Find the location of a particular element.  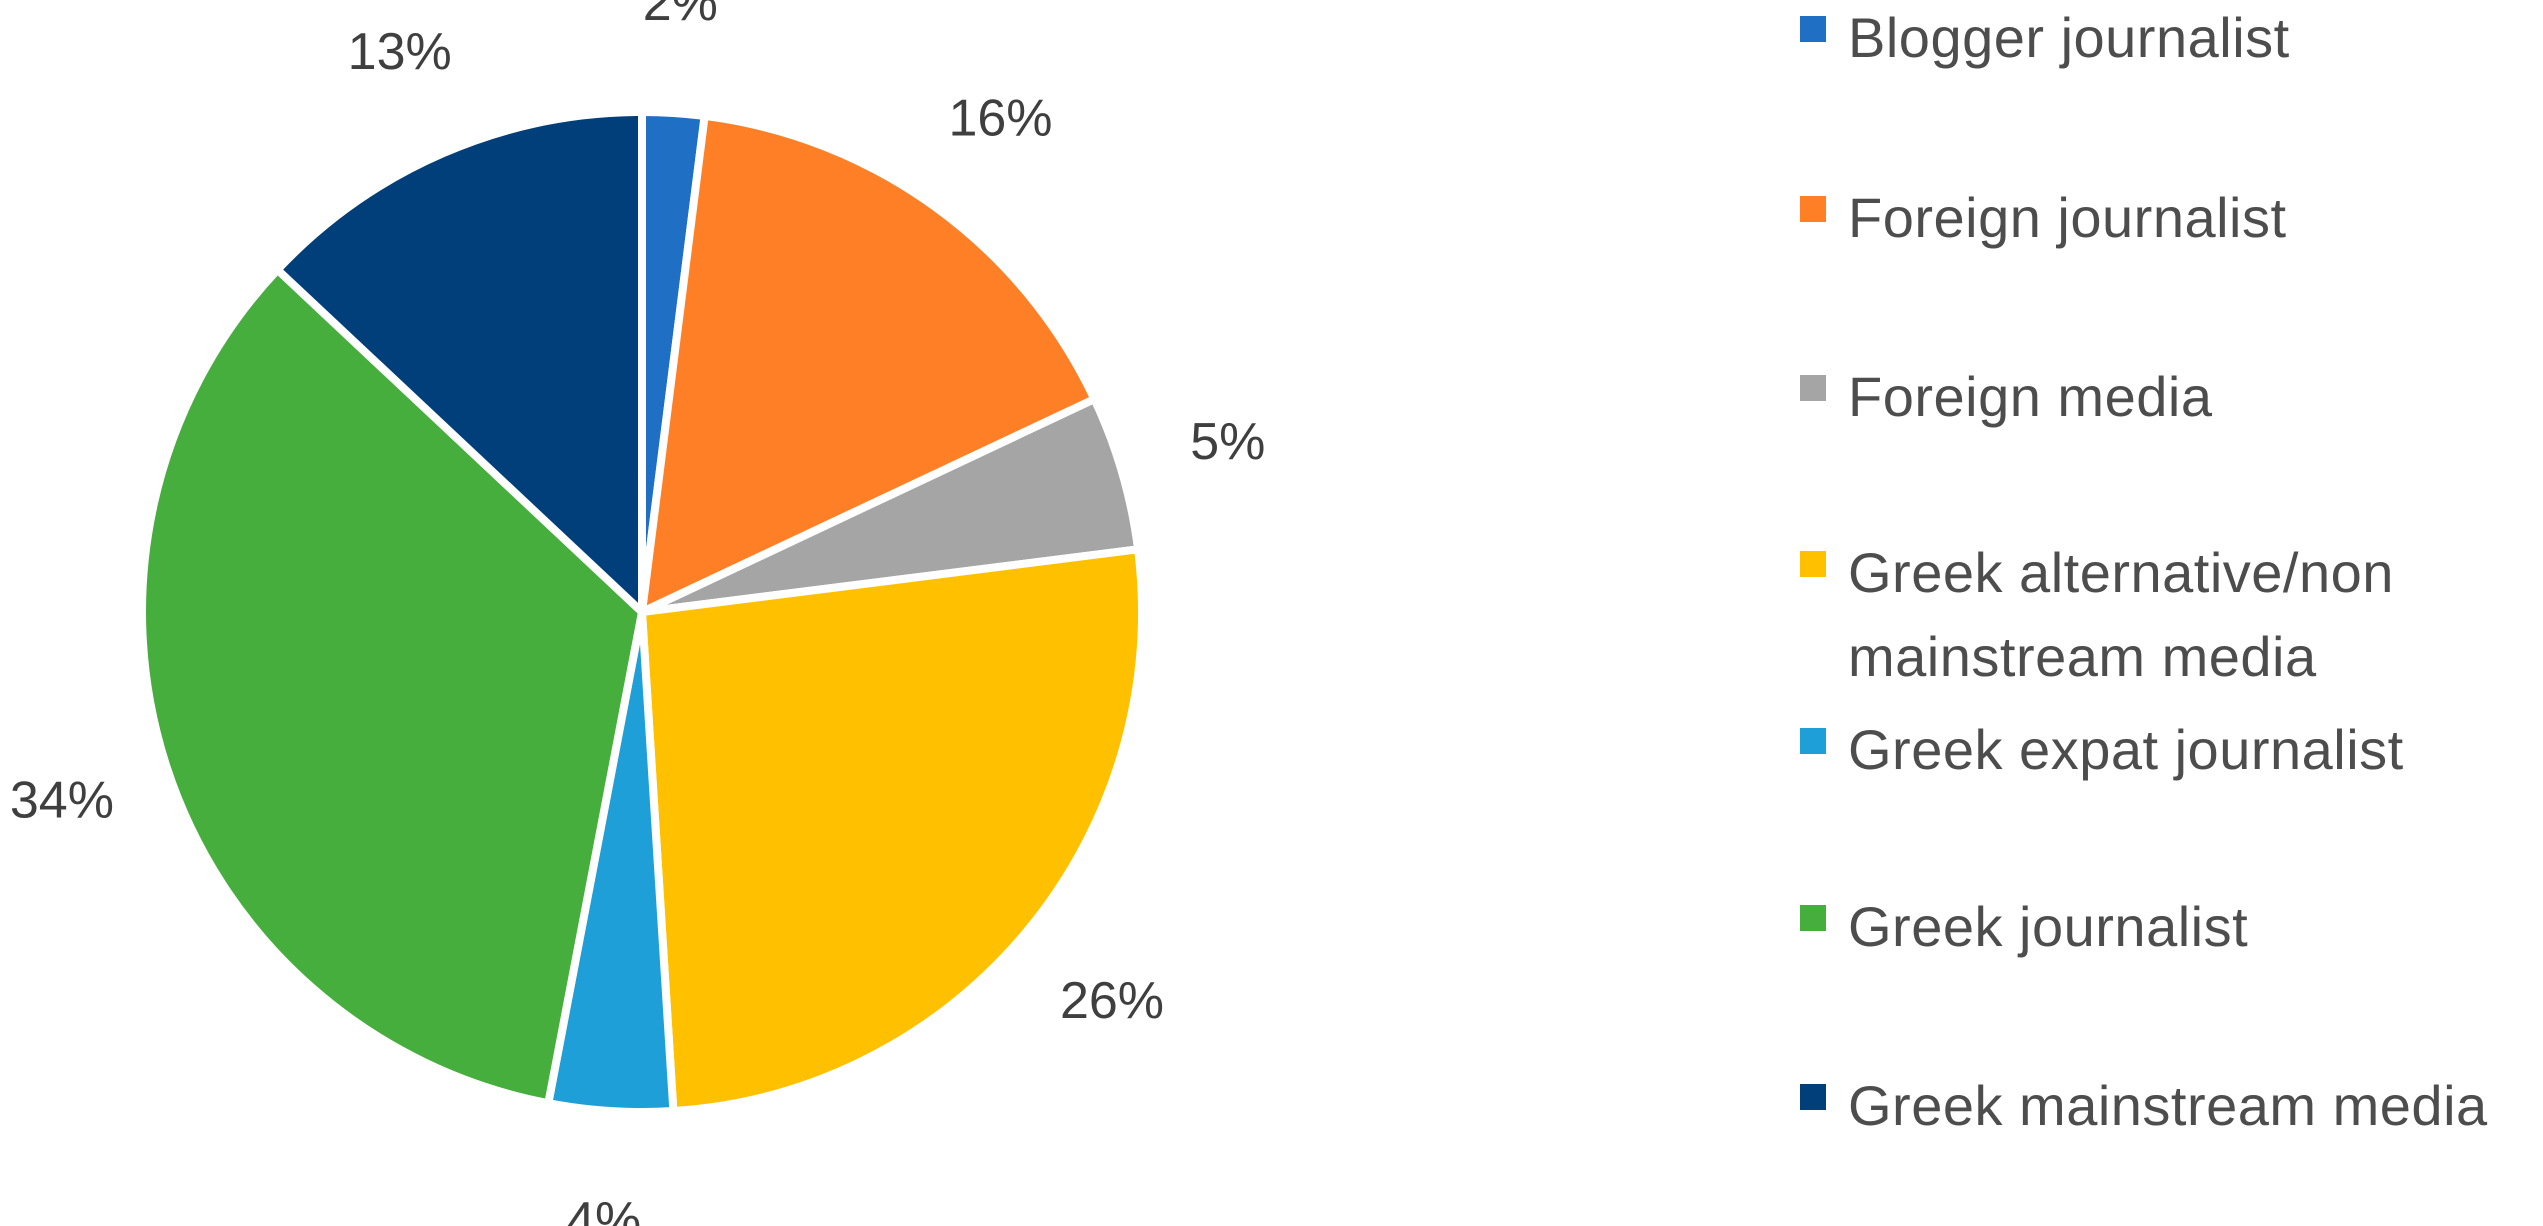

data-label: 34% is located at coordinates (62, 801).